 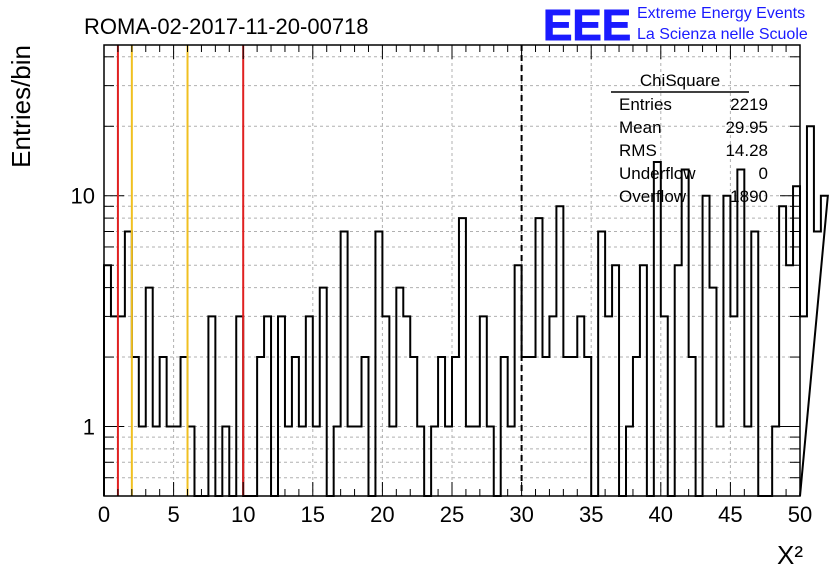 What do you see at coordinates (645, 104) in the screenshot?
I see `stats-row-label: Entries` at bounding box center [645, 104].